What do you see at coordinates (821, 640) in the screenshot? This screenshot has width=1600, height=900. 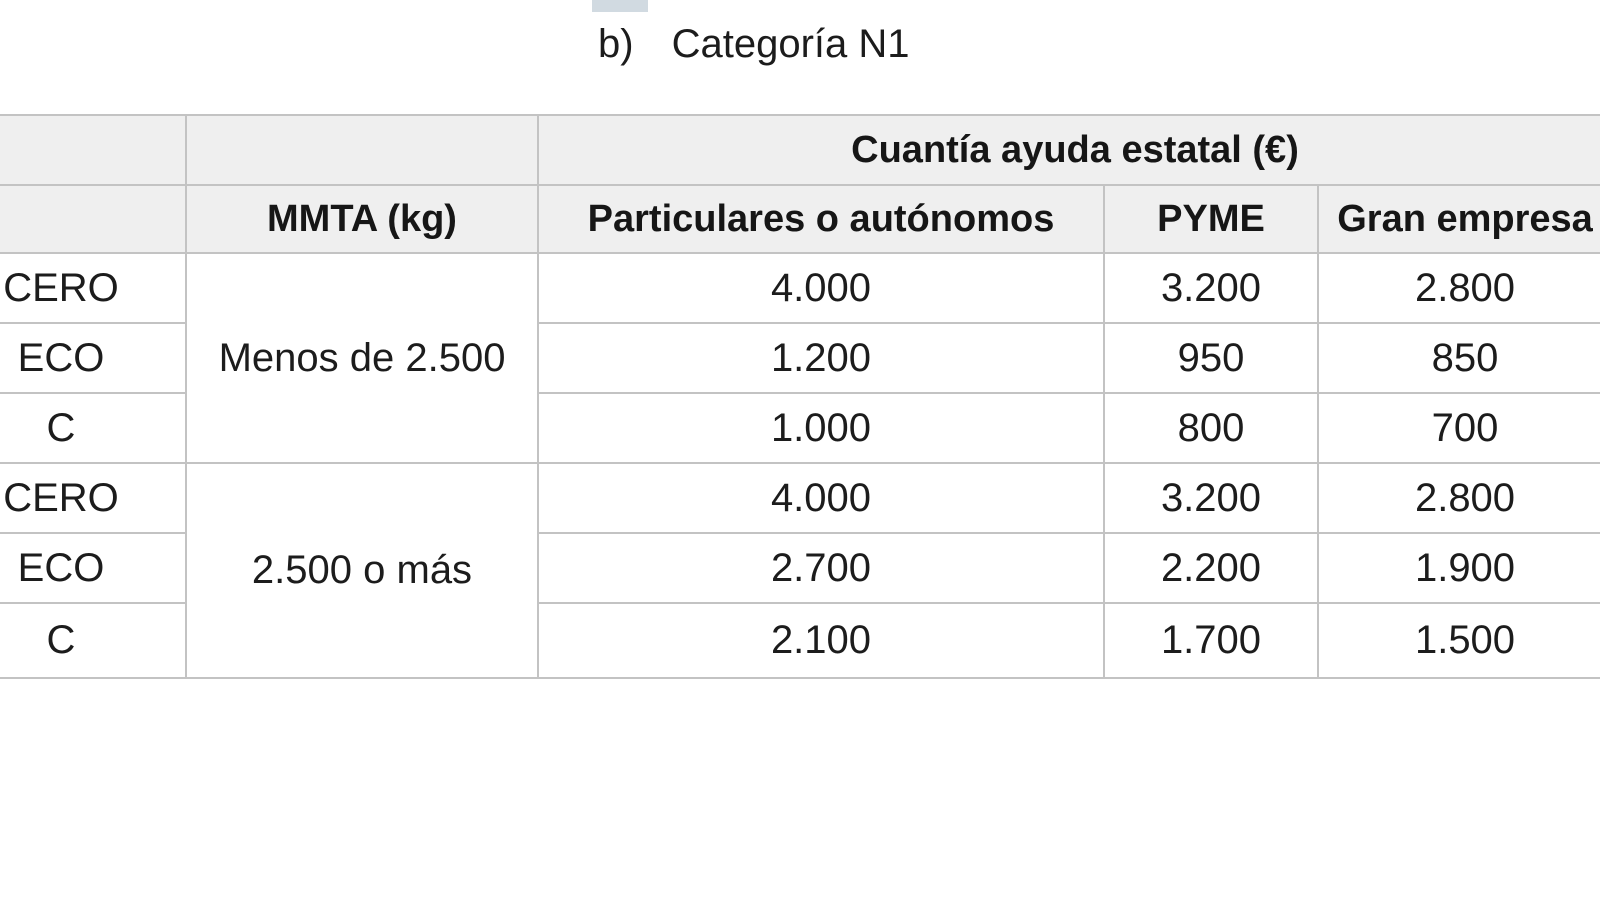 I see `cell-g2-c-particulares: 2.100` at bounding box center [821, 640].